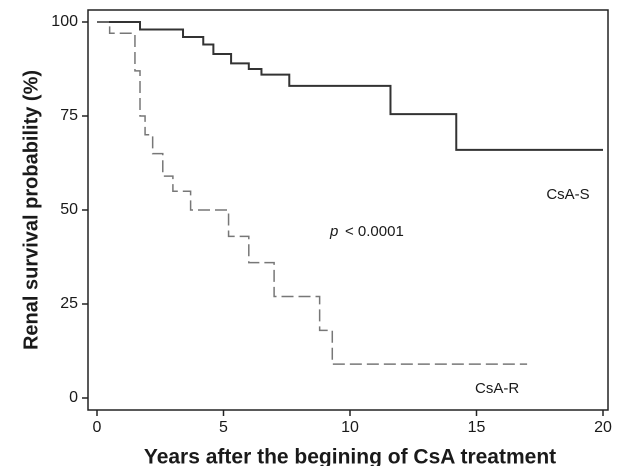 The height and width of the screenshot is (466, 617). What do you see at coordinates (69, 303) in the screenshot?
I see `y-tick-label: 25` at bounding box center [69, 303].